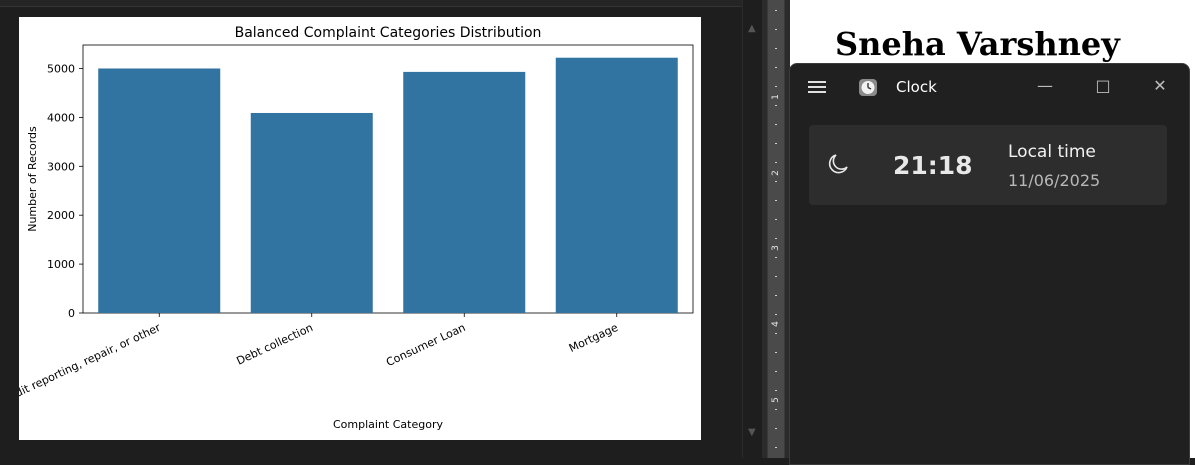  Describe the element at coordinates (819, 87) in the screenshot. I see `hamburger-menu-icon` at that location.